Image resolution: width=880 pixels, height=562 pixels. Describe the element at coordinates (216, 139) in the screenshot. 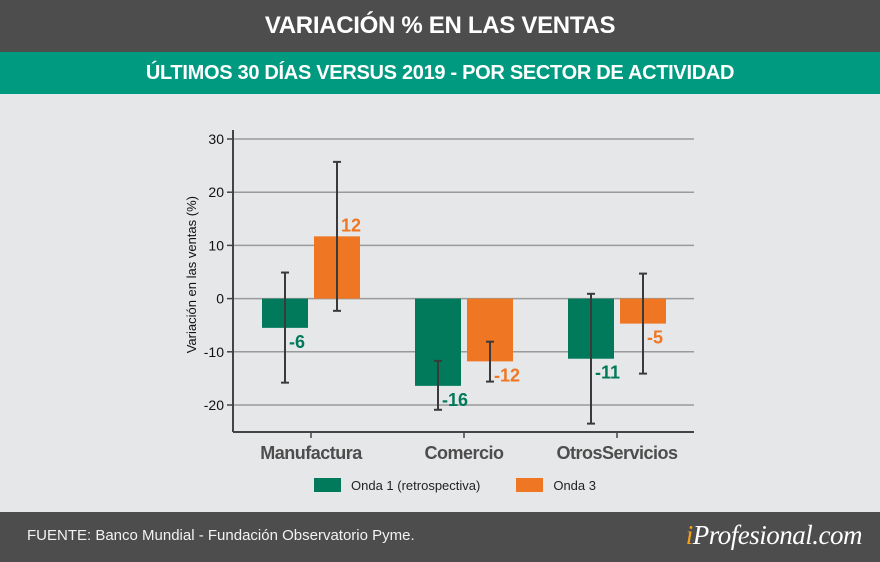

I see `y-tick-label: 30` at that location.